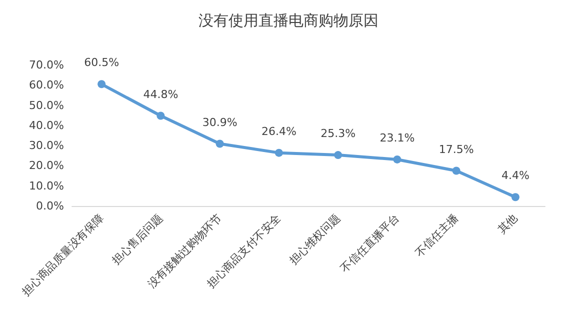 The image size is (577, 332). I want to click on y-tick-label: 60.0%, so click(46, 85).